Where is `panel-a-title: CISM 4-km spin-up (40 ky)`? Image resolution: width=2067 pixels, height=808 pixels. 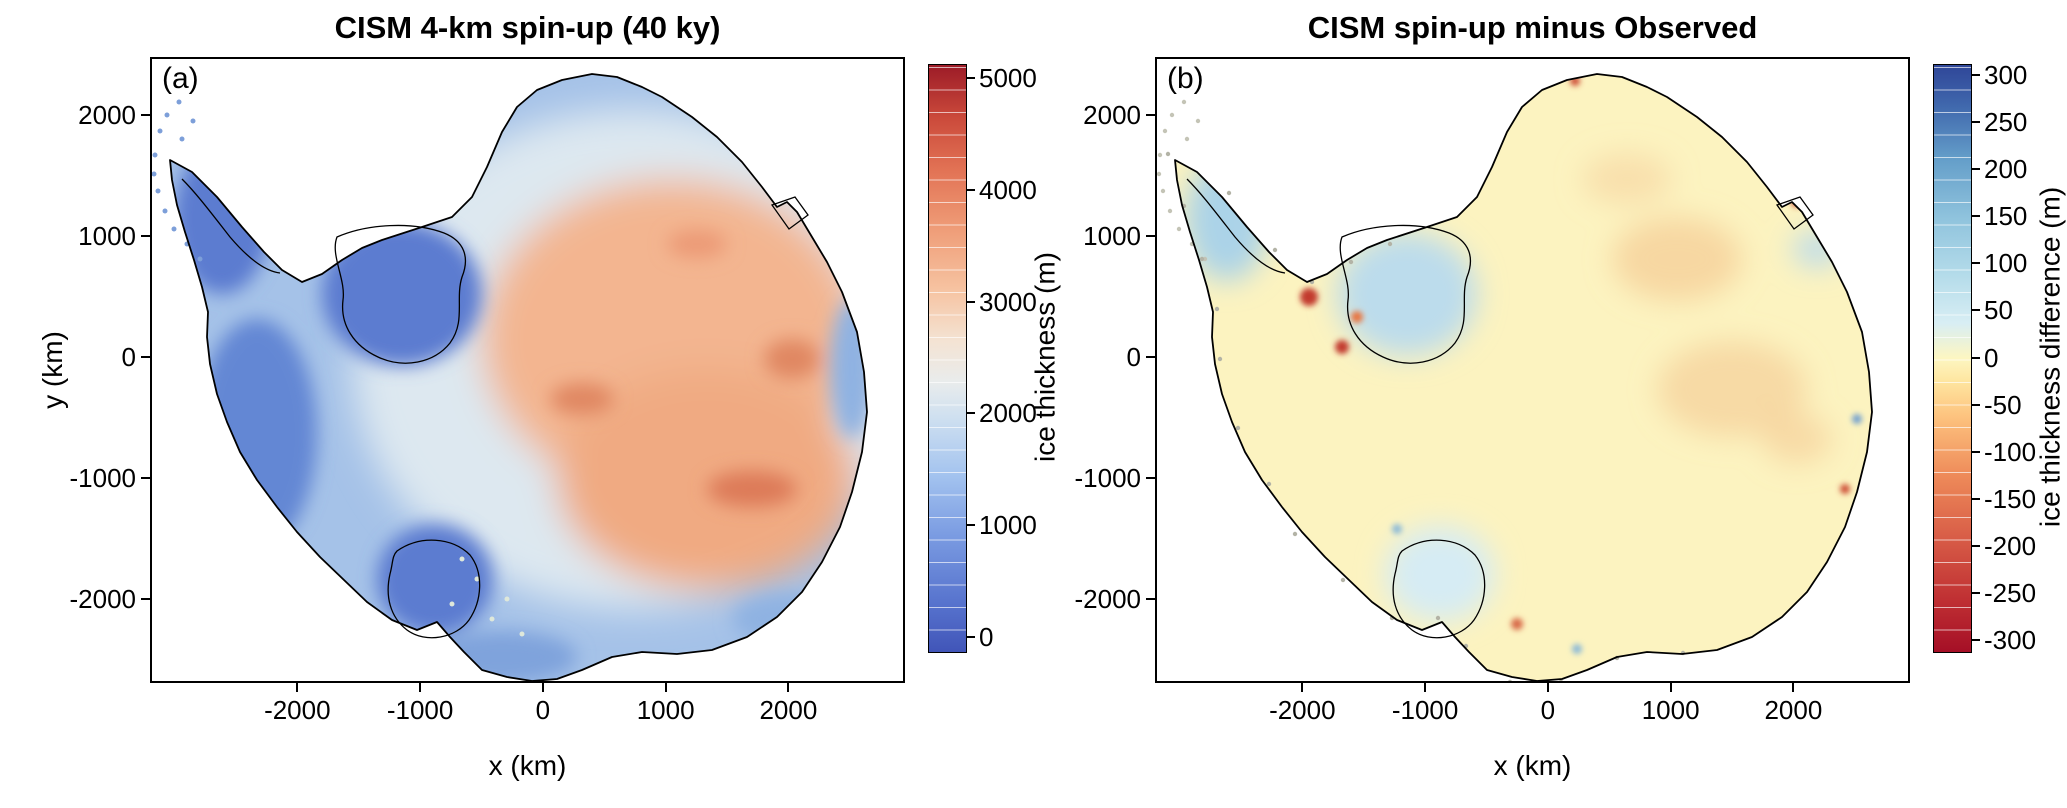
panel-a-title: CISM 4-km spin-up (40 ky) is located at coordinates (527, 27).